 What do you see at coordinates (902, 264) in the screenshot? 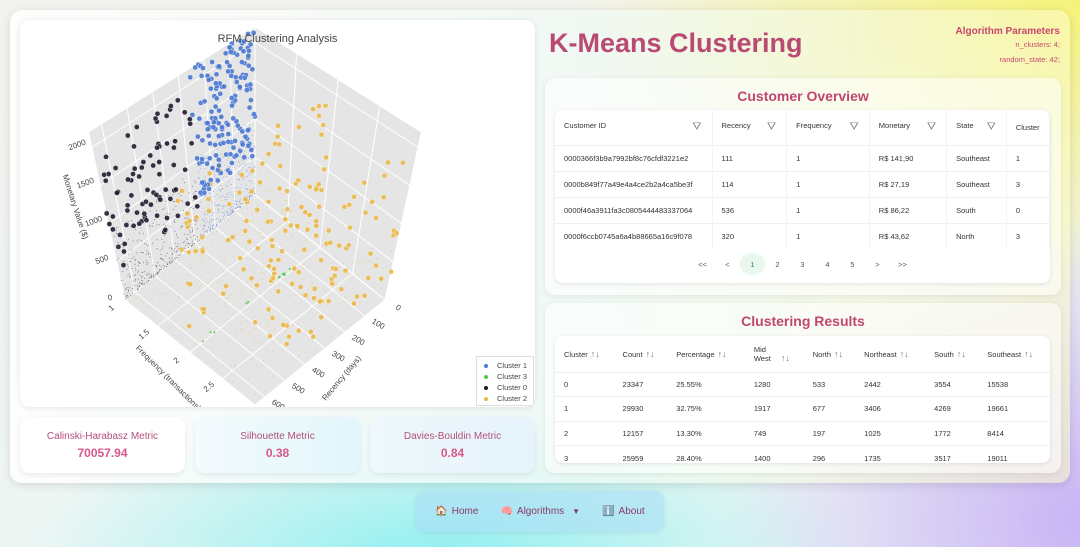
I see `page-button: >>` at bounding box center [902, 264].